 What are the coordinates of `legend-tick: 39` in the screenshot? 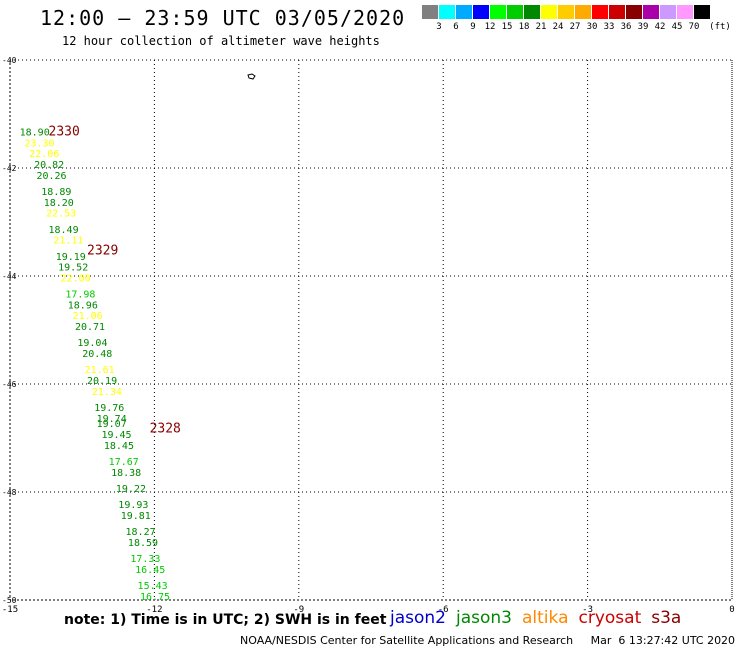 It's located at (643, 27).